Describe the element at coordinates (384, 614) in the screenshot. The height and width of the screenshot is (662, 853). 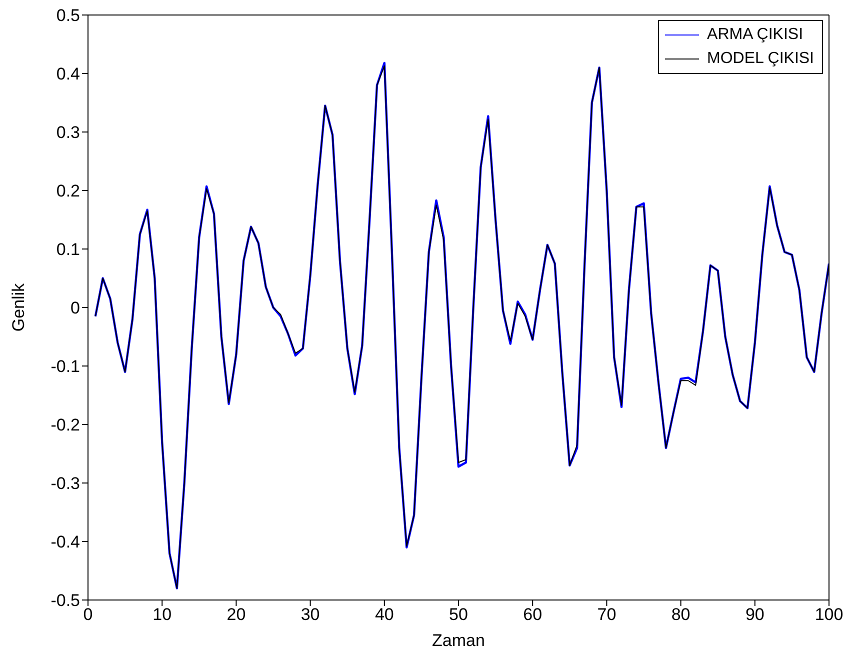
I see `x-tick-label: 40` at that location.